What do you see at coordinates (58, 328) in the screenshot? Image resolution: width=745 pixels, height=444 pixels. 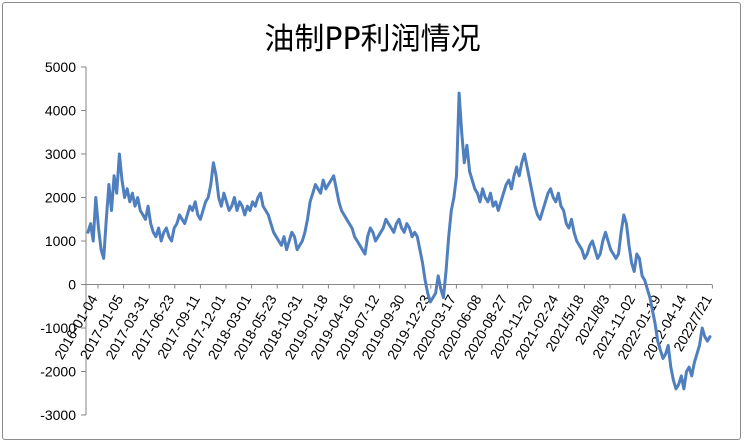 I see `y-tick-label: -1000` at bounding box center [58, 328].